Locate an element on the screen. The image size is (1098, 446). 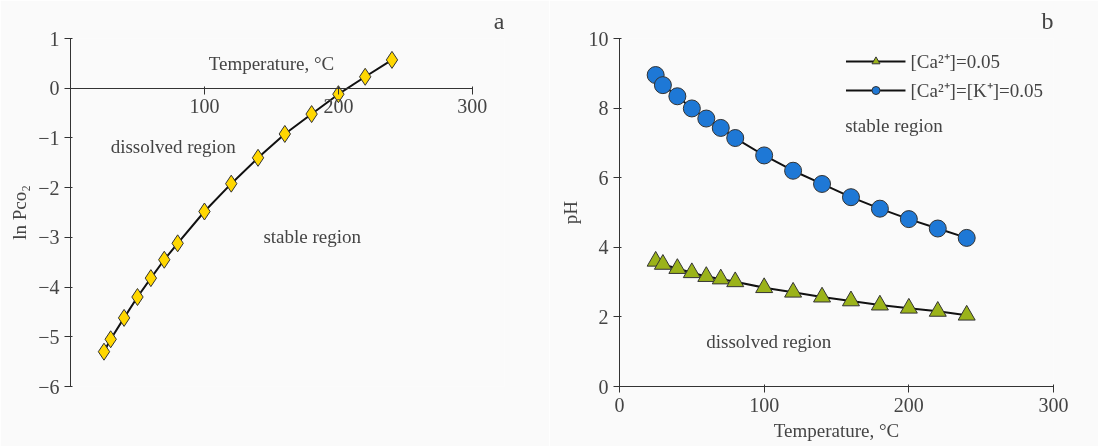
y-tick-label: −2 is located at coordinates (49, 187).